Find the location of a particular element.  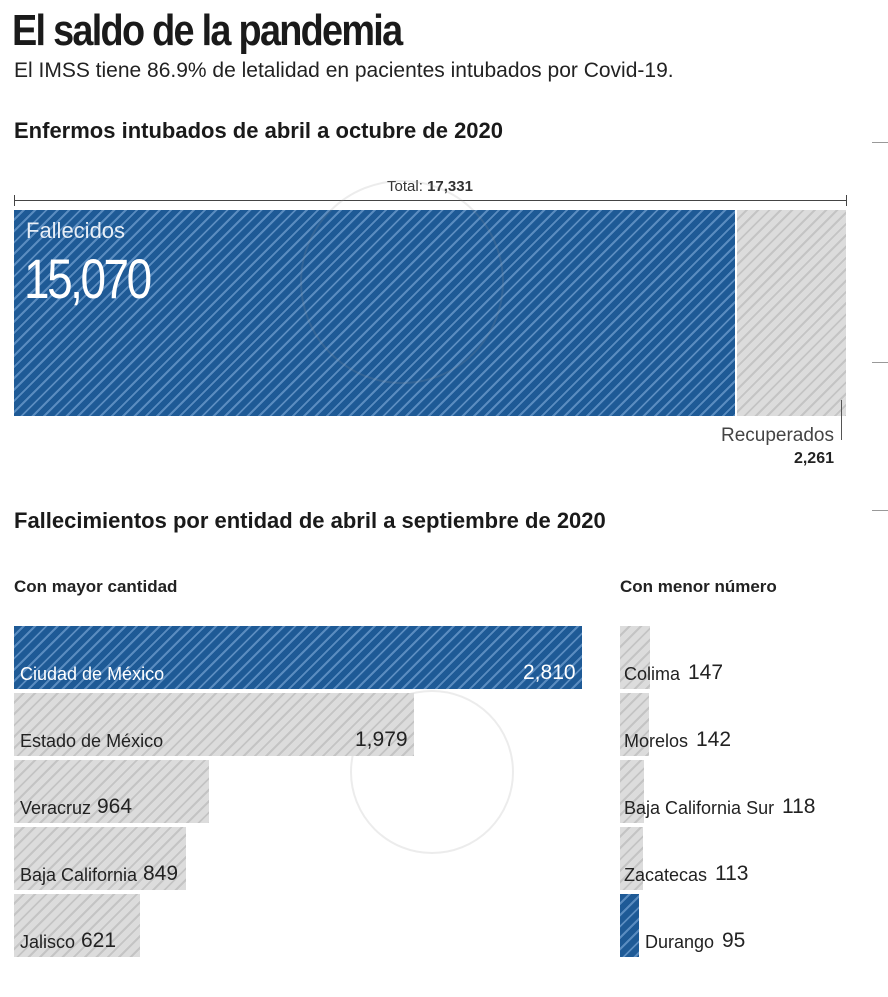

bar-label-mayor-0: Ciudad de México is located at coordinates (92, 674).